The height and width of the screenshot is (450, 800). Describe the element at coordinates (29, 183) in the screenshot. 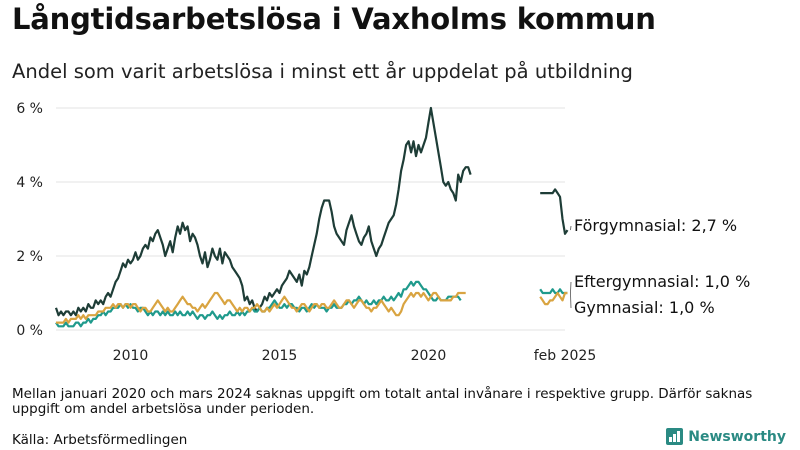

I see `y-tick-label: 4 %` at that location.